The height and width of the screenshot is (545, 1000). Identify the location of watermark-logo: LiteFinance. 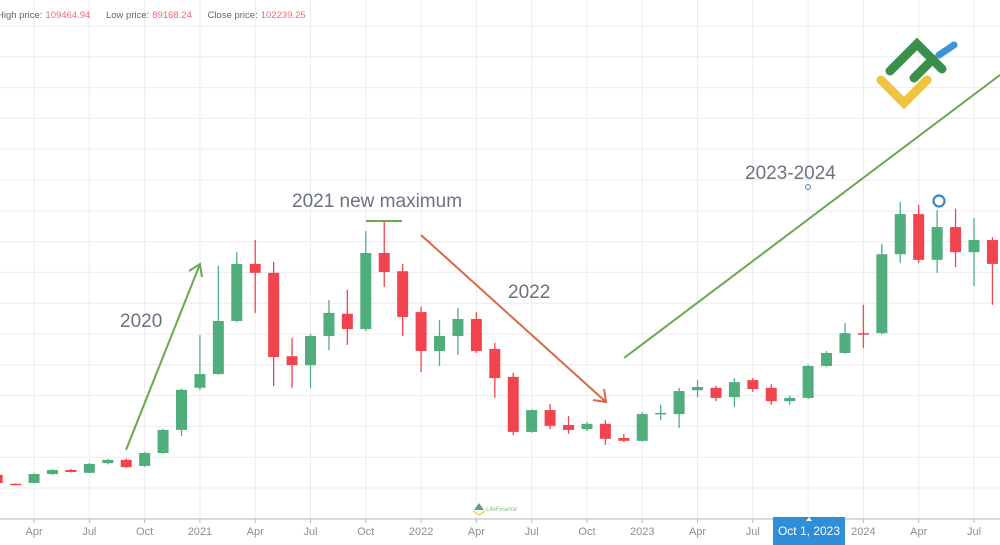
(495, 509).